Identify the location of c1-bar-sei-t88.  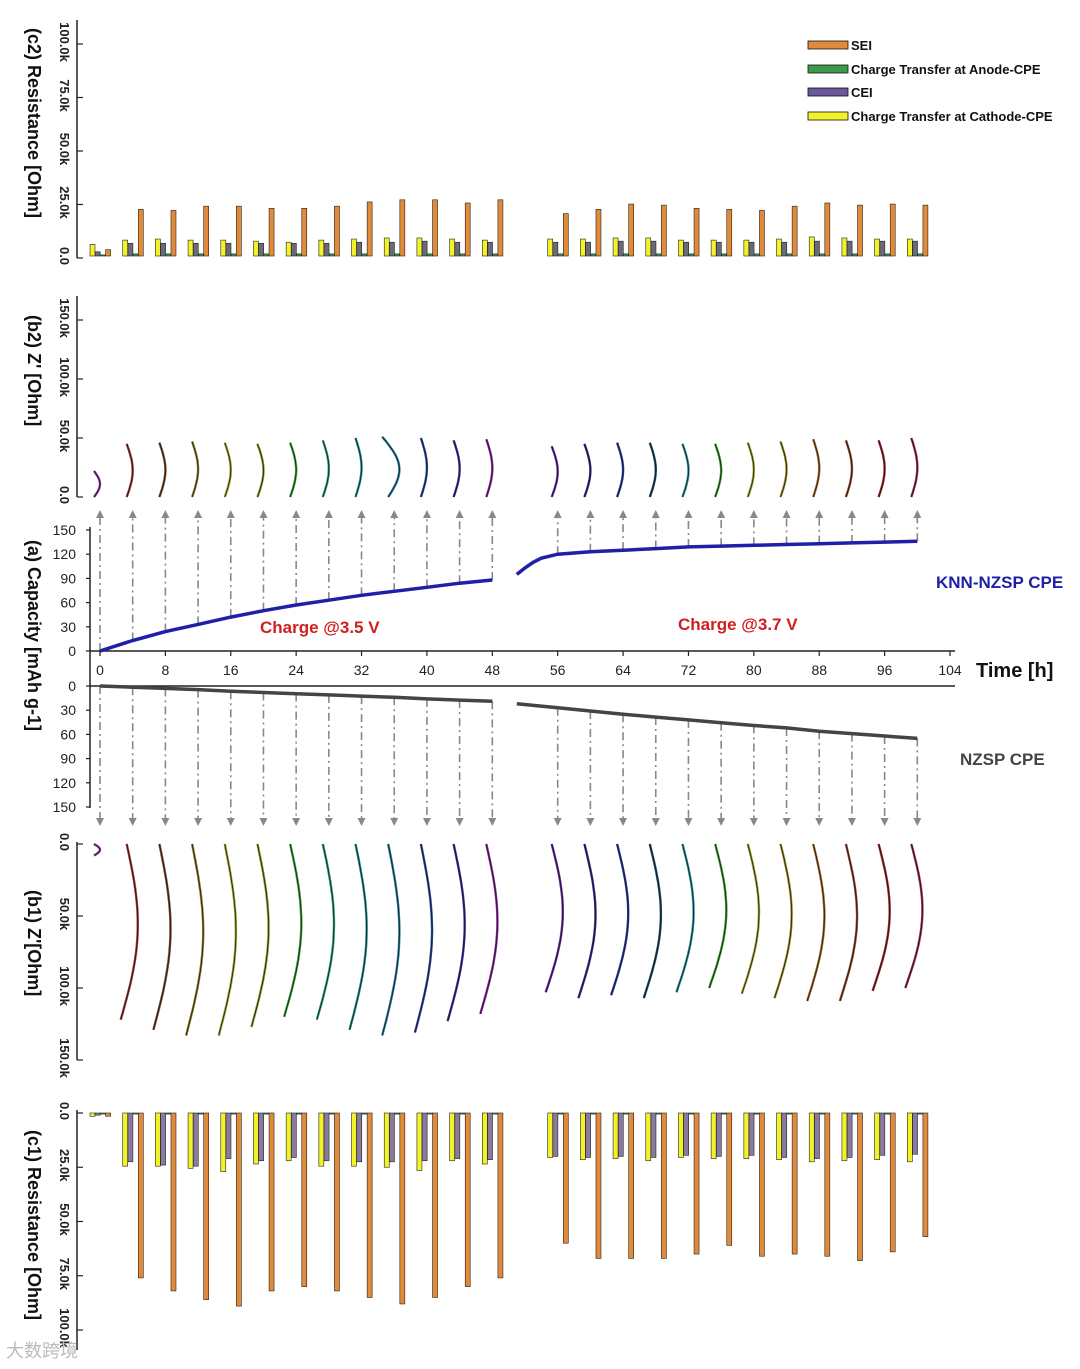
(827, 1184).